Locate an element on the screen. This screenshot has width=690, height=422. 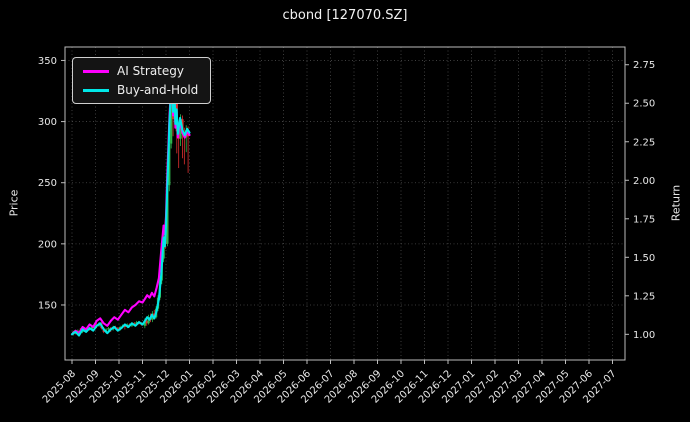
return-tick-label: 2.50 is located at coordinates (644, 104).